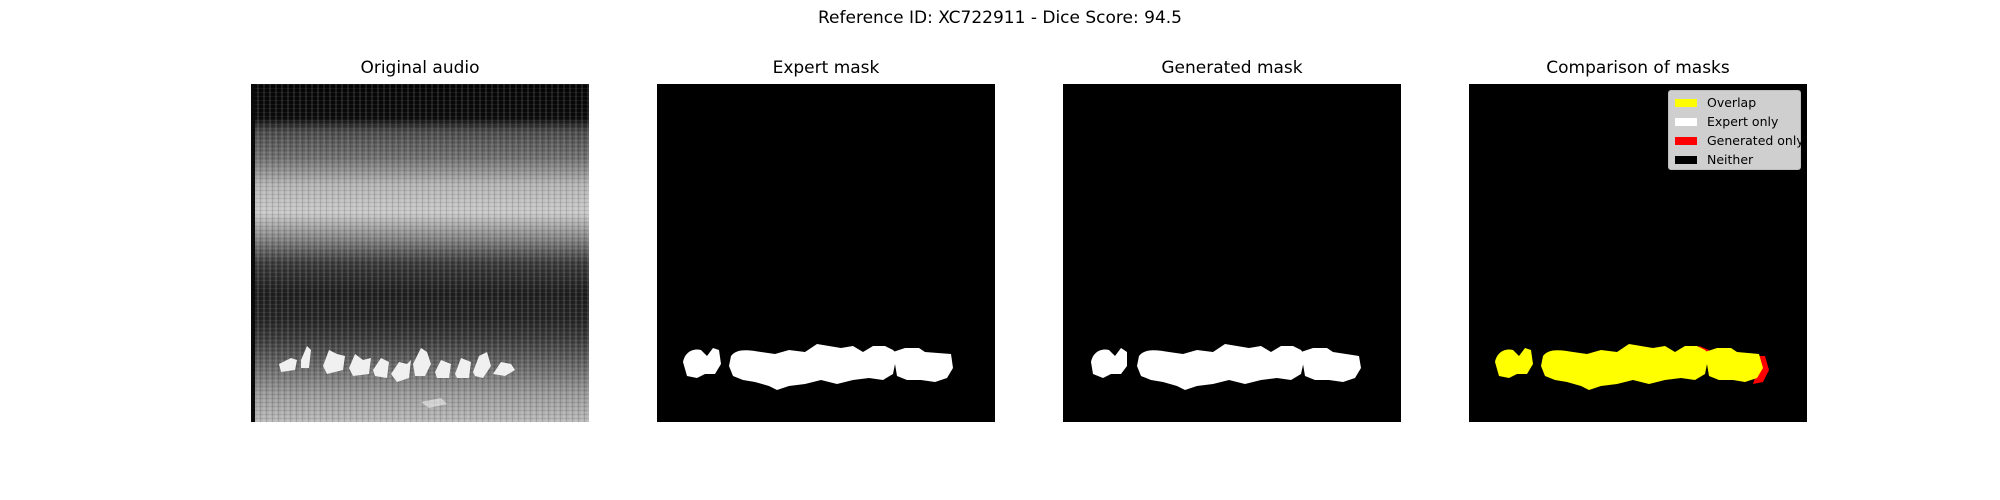 The width and height of the screenshot is (2000, 500). I want to click on legend-swatch-expert-only, so click(1686, 121).